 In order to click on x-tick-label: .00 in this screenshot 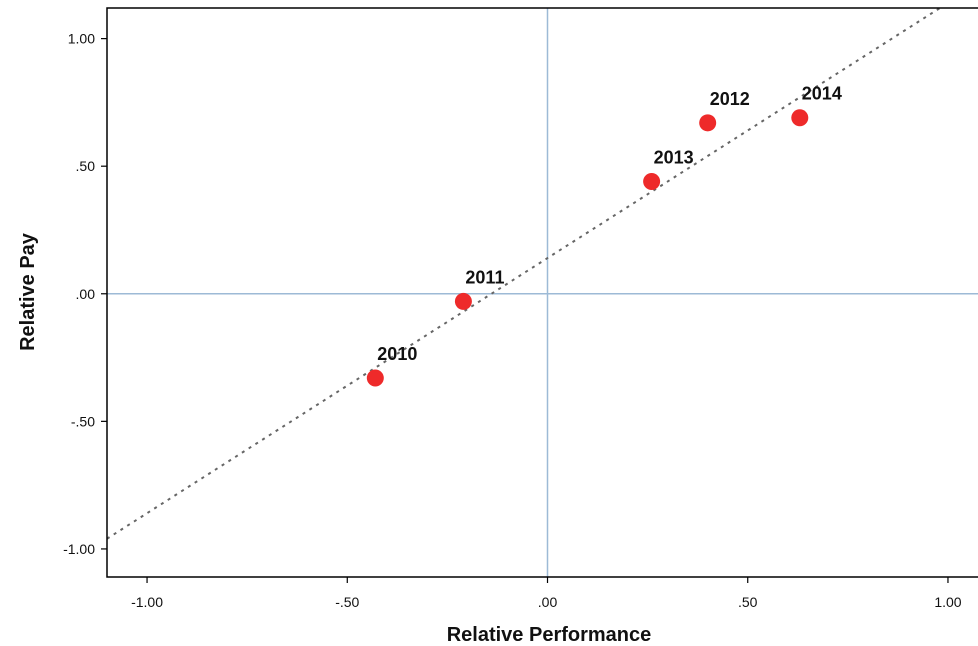, I will do `click(548, 602)`.